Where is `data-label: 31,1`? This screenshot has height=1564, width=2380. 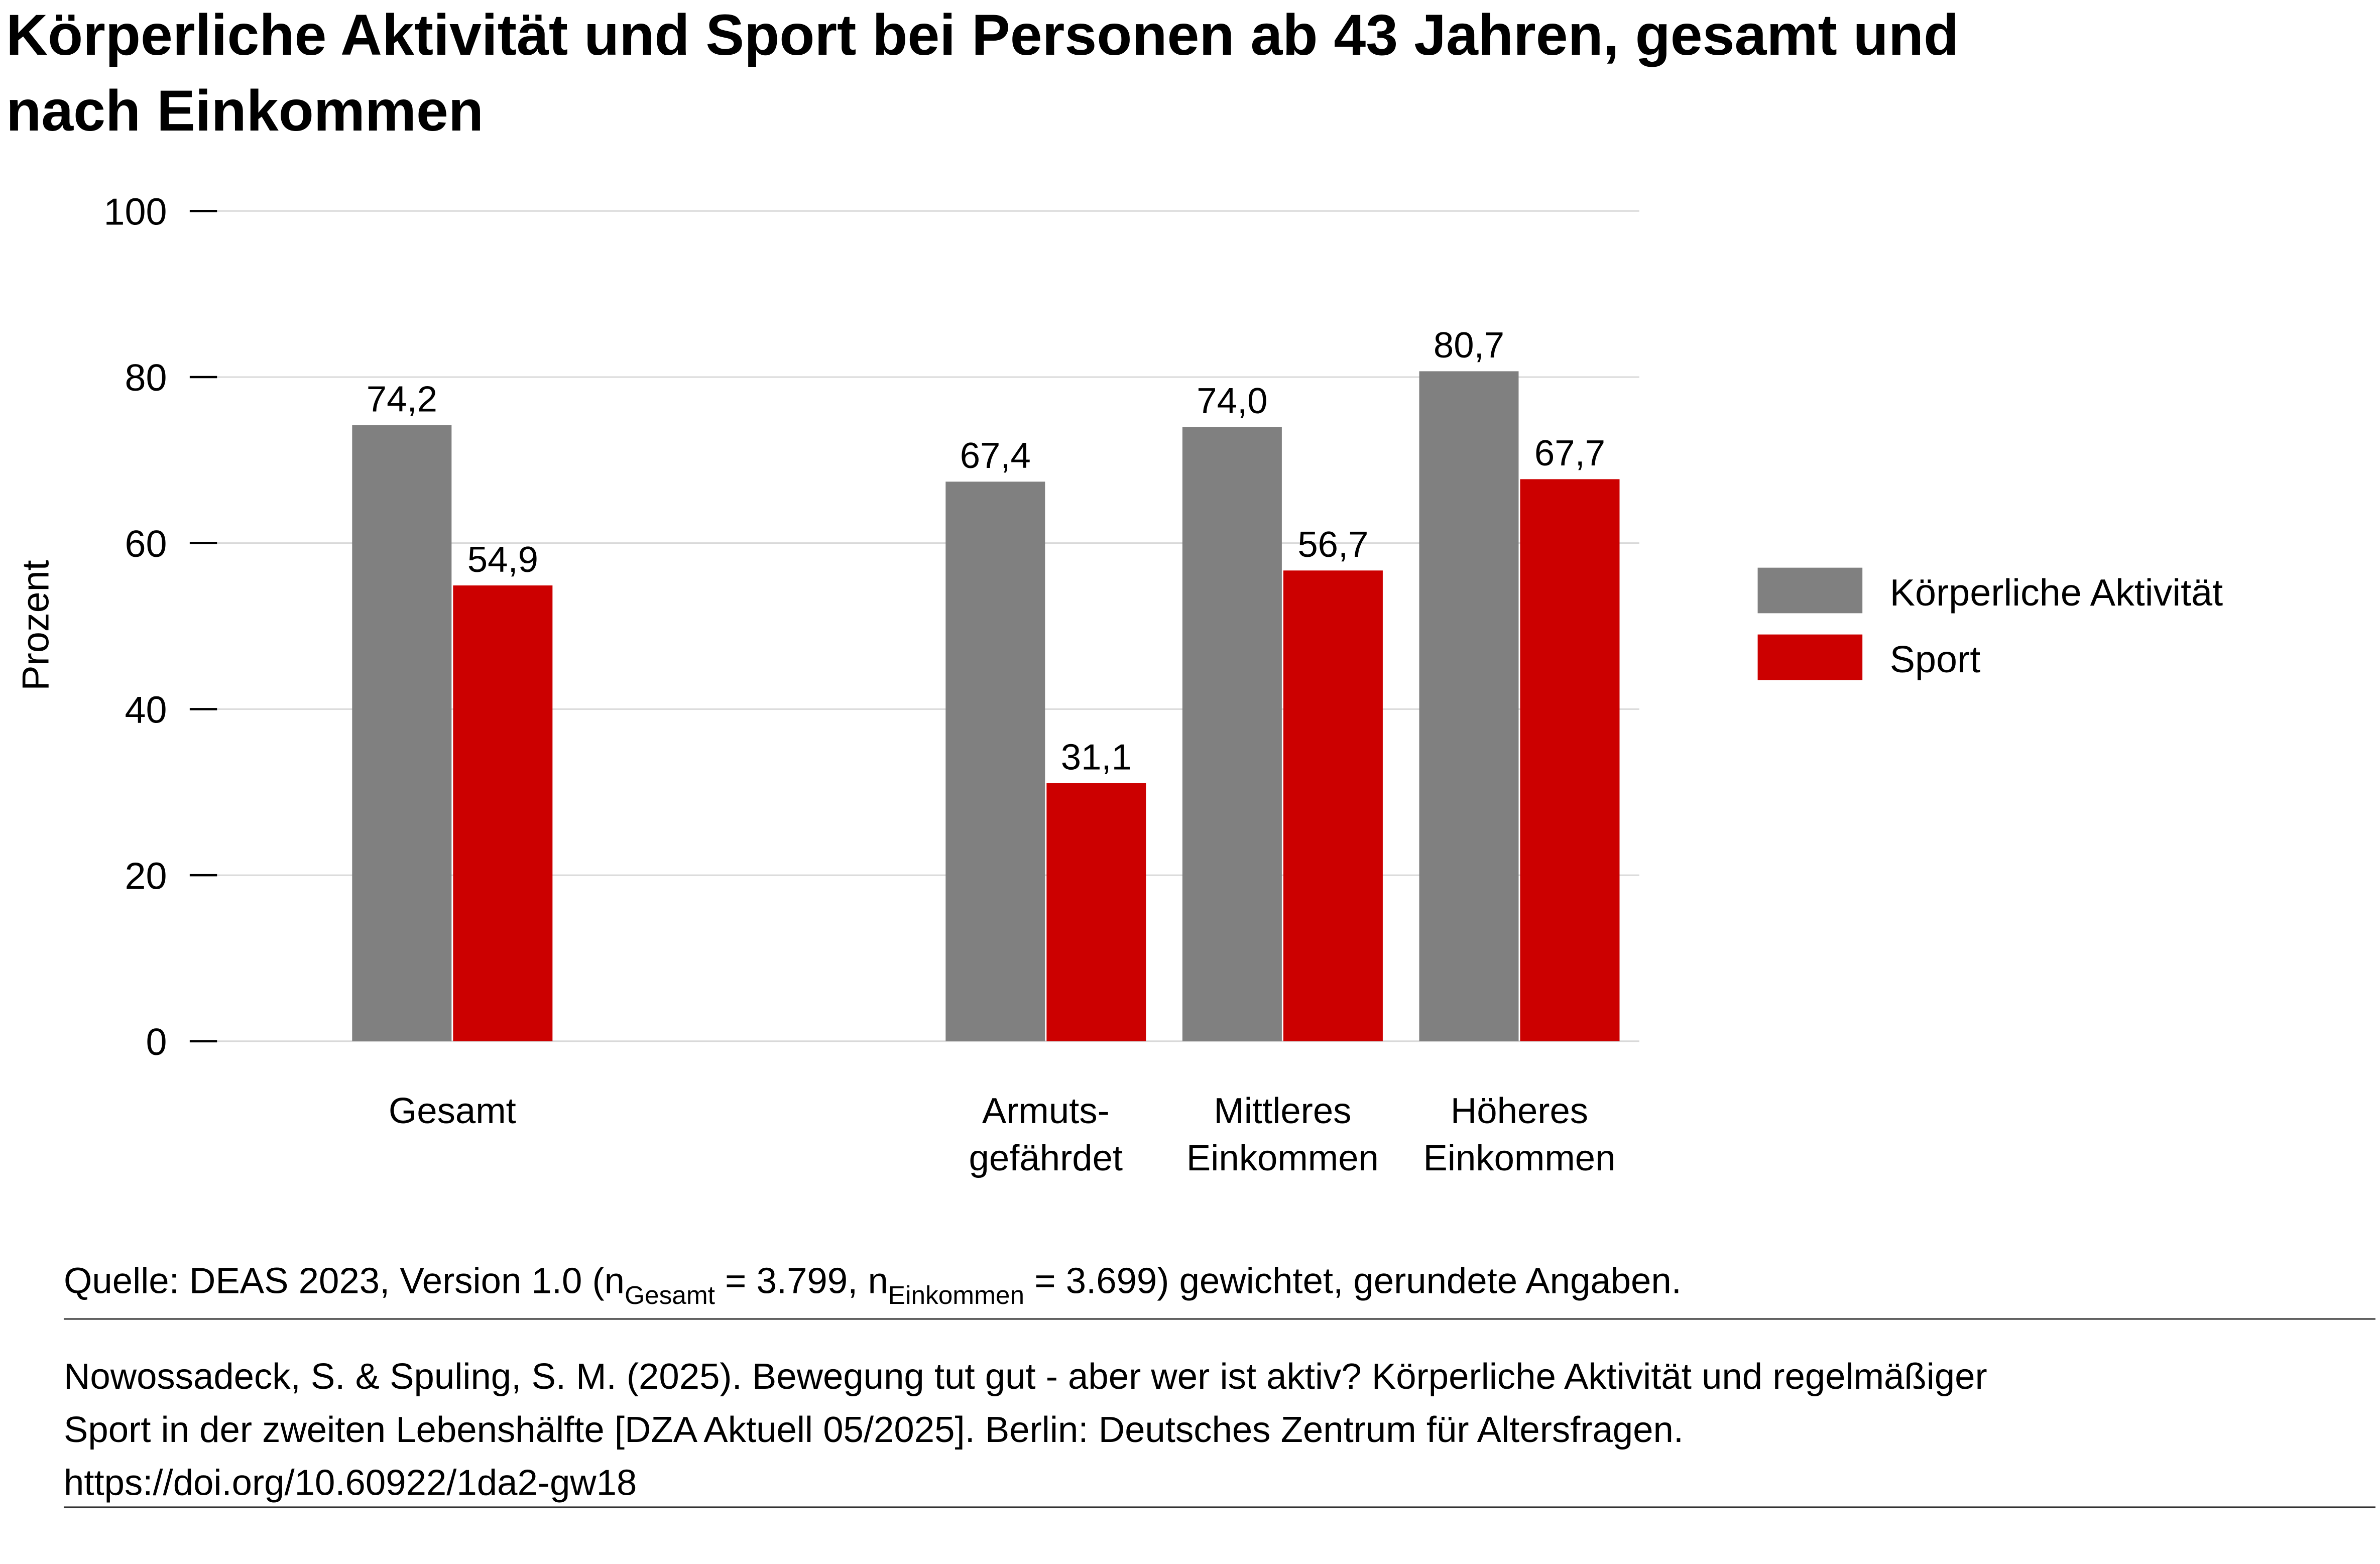 data-label: 31,1 is located at coordinates (1096, 757).